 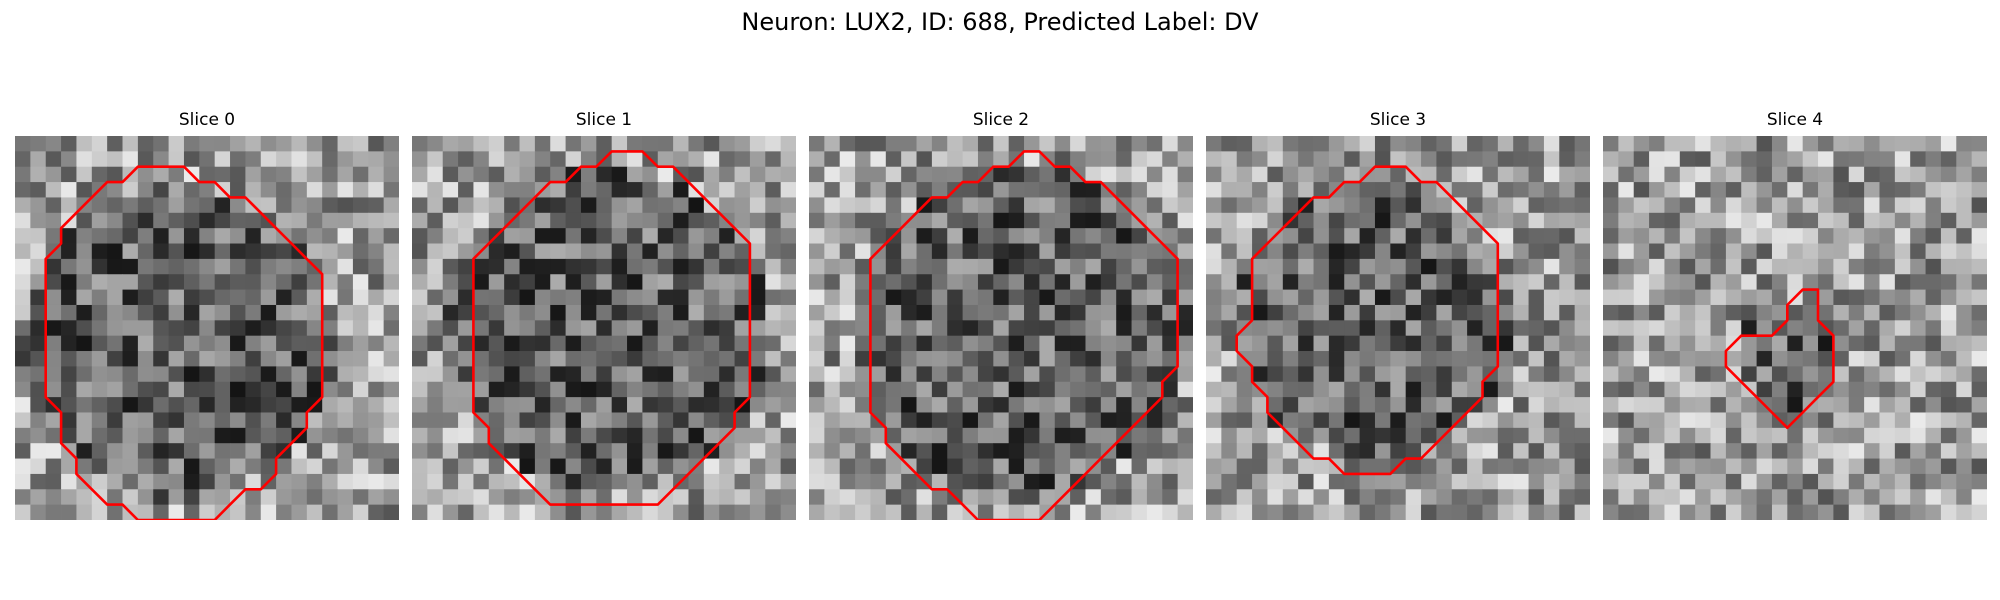 What do you see at coordinates (1795, 120) in the screenshot?
I see `slice-title: Slice 4` at bounding box center [1795, 120].